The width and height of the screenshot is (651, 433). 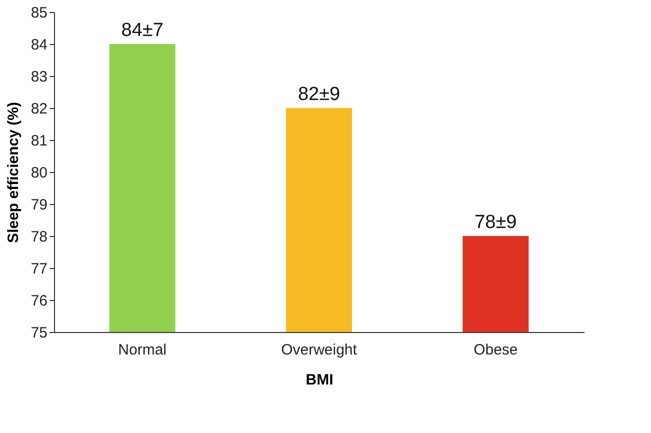 I want to click on y-tick-label: 81, so click(x=39, y=141).